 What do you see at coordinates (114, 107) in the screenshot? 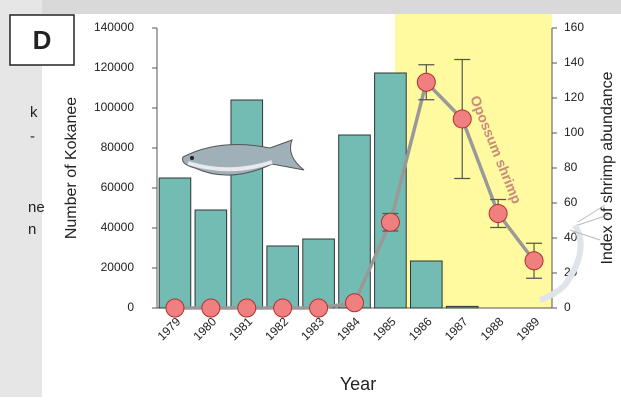
I see `y-tick-label: 100000` at bounding box center [114, 107].